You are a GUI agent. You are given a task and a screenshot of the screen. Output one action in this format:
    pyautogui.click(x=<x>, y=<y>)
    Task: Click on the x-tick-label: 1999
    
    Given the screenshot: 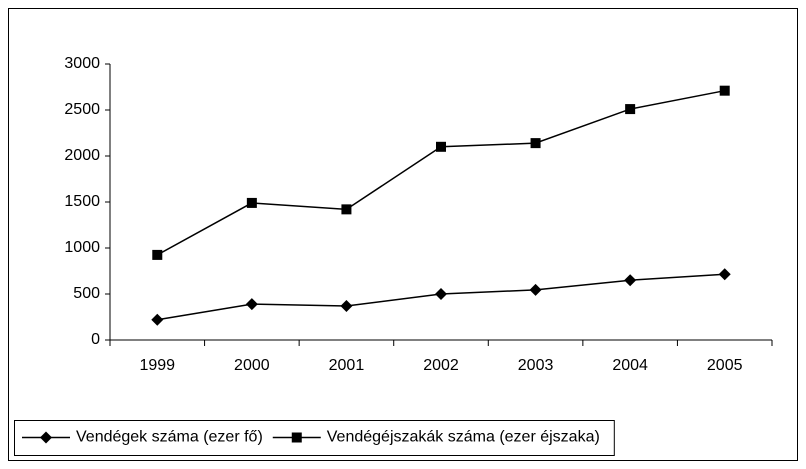 What is the action you would take?
    pyautogui.click(x=157, y=365)
    